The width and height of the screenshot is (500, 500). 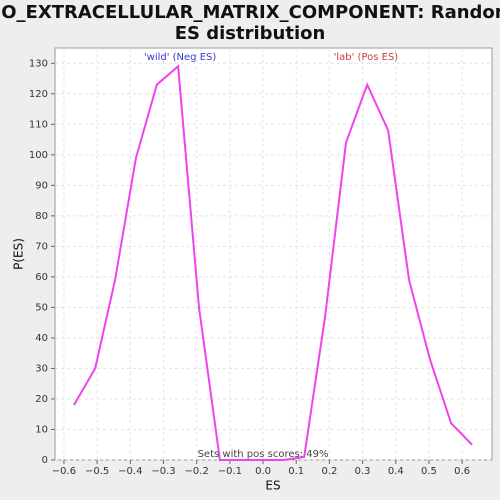 I want to click on y-tick-label: 110, so click(x=38, y=124).